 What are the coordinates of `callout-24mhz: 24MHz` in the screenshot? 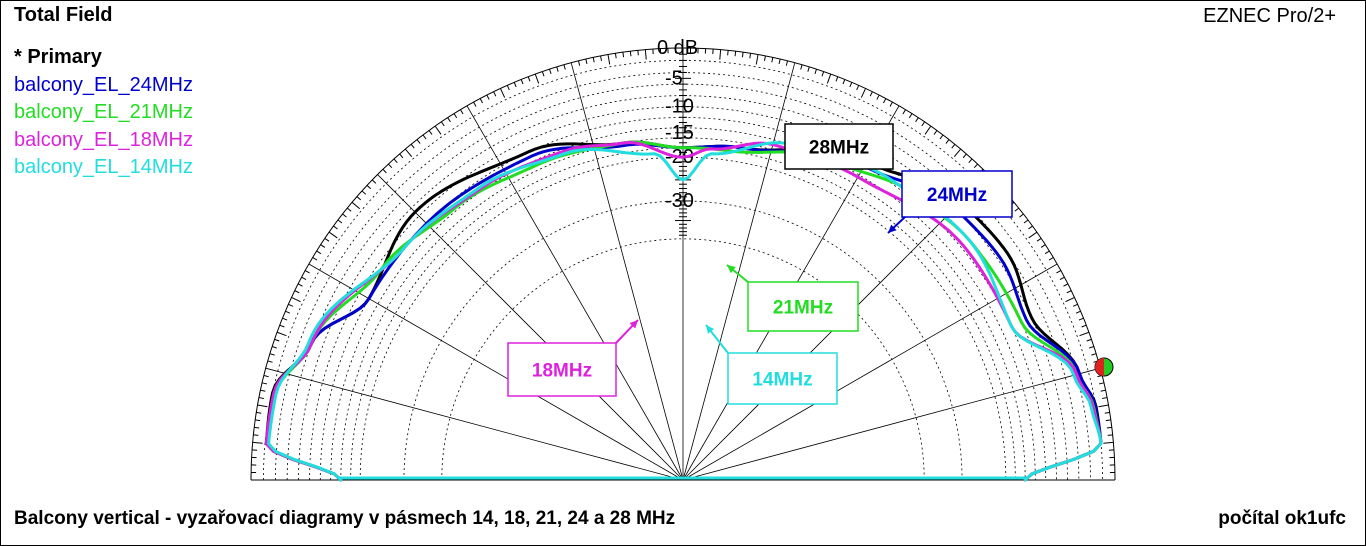 It's located at (950, 202).